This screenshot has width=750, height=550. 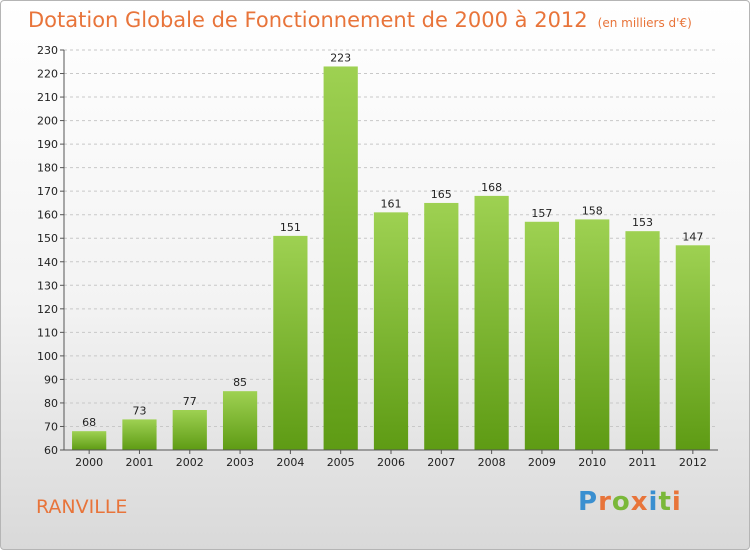 I want to click on x-tick-label: 2002, so click(x=190, y=462).